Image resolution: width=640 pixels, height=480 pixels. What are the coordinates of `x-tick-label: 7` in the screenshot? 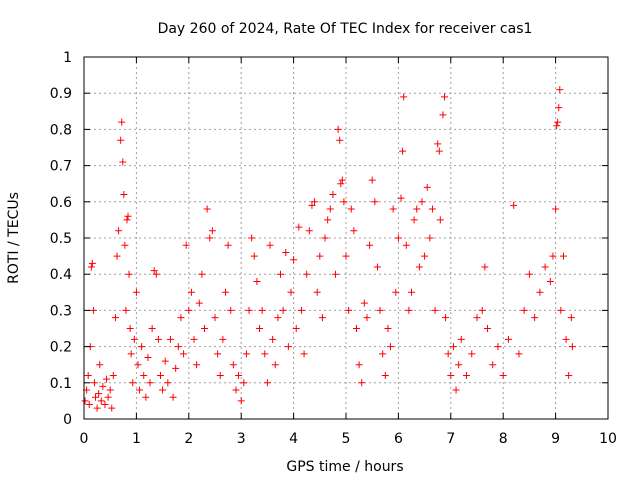 It's located at (450, 439).